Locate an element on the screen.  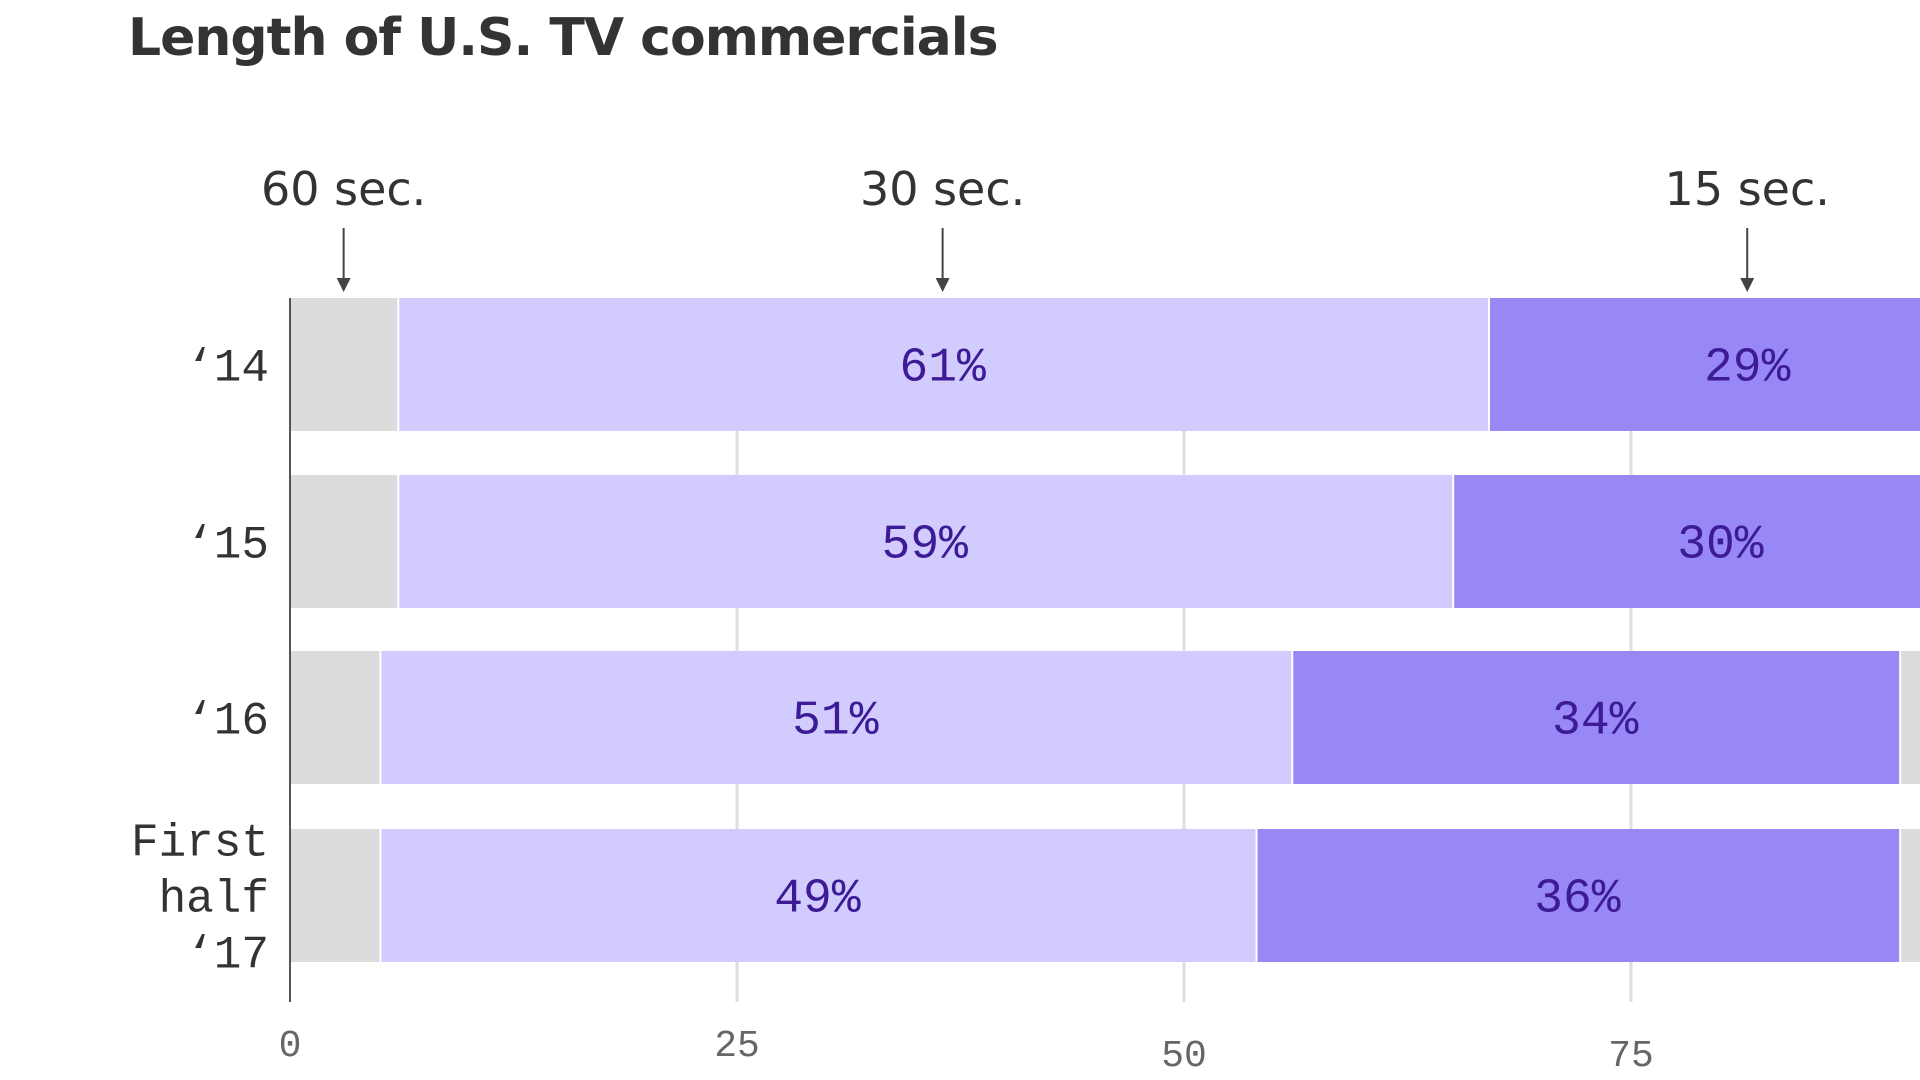
x-tick-label: 0 is located at coordinates (290, 1046).